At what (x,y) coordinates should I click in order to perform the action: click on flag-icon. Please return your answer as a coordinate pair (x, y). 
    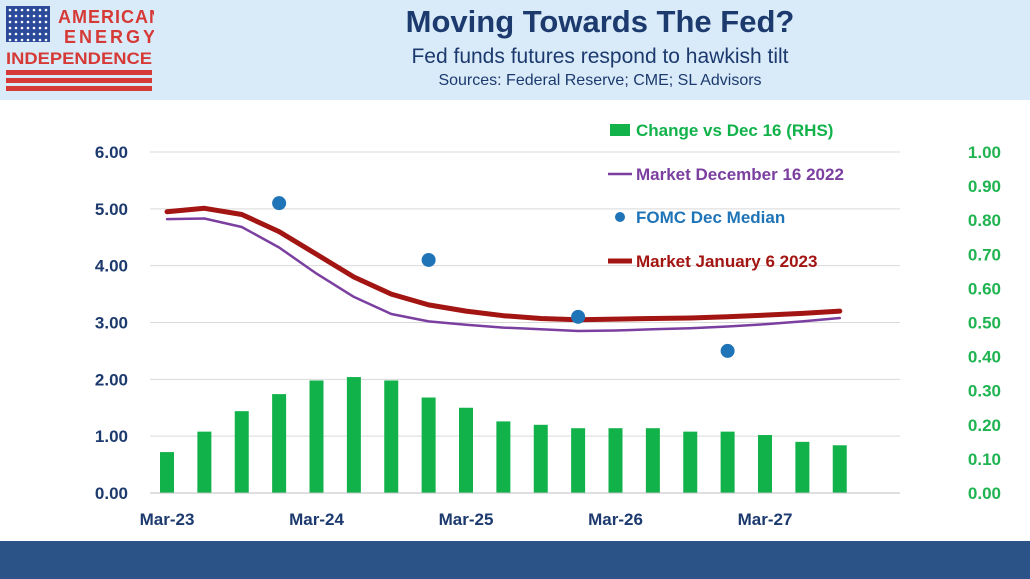
    Looking at the image, I should click on (28, 24).